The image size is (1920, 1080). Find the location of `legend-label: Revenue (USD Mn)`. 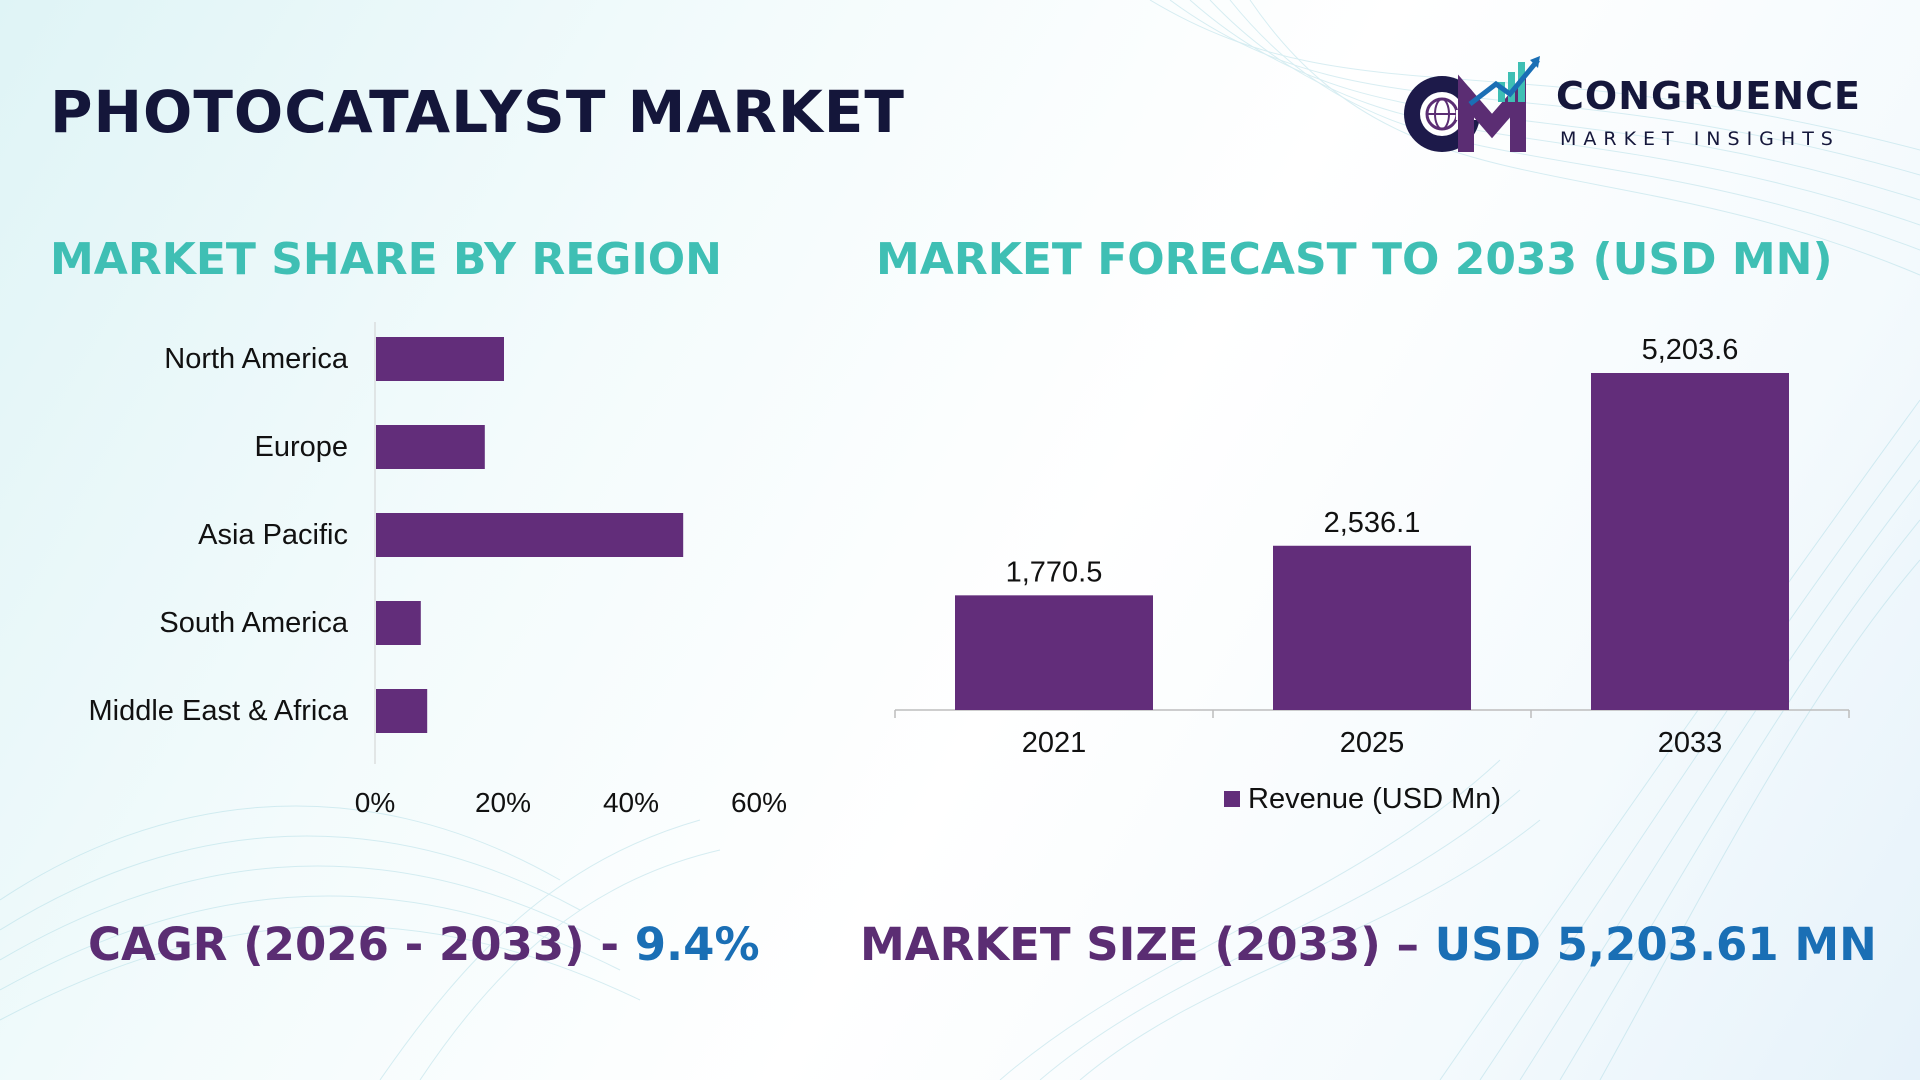

legend-label: Revenue (USD Mn) is located at coordinates (1374, 799).